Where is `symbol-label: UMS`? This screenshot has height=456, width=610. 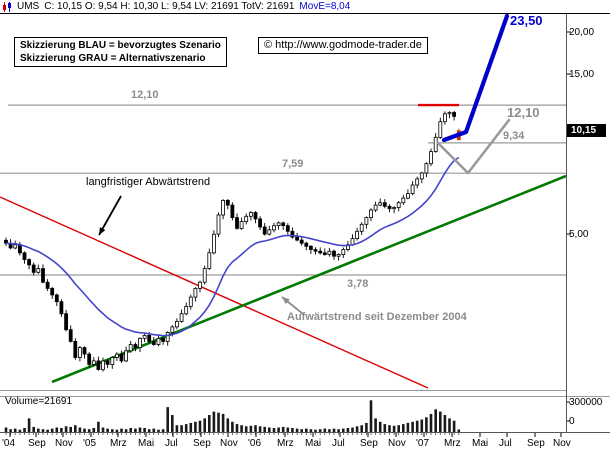 symbol-label: UMS is located at coordinates (28, 6).